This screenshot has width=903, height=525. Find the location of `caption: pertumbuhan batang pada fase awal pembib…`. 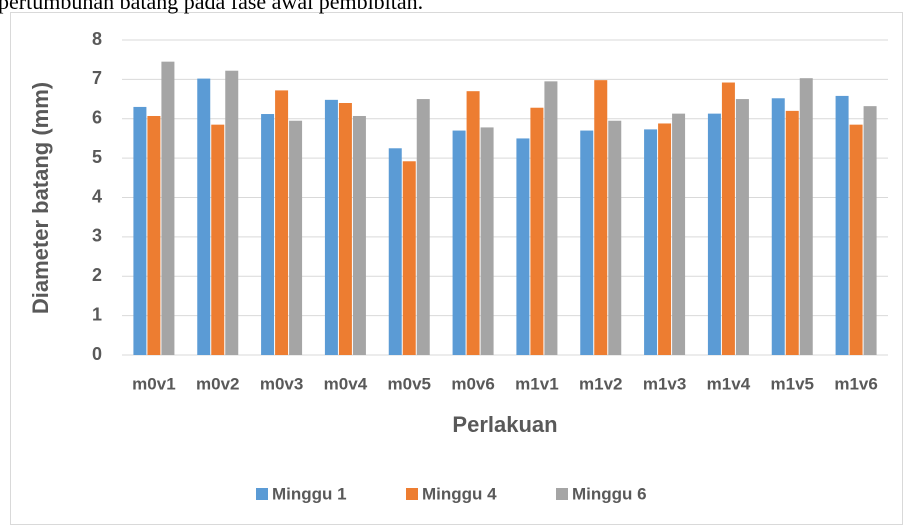

caption: pertumbuhan batang pada fase awal pembib… is located at coordinates (211, 7).